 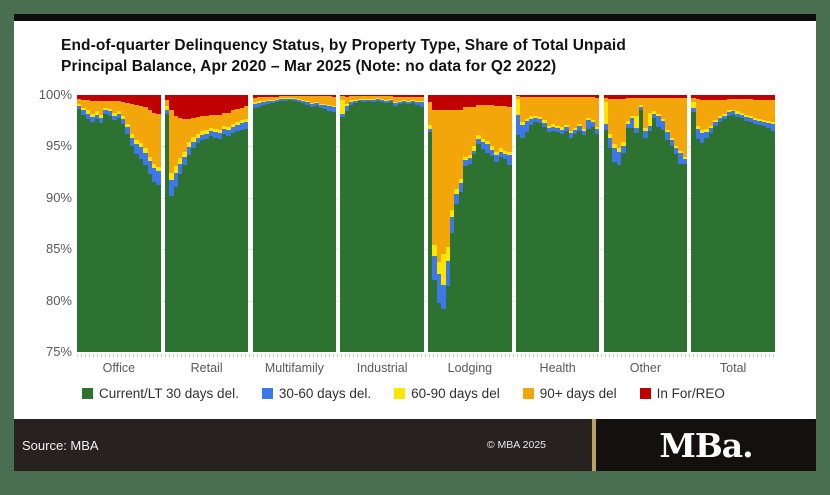 What do you see at coordinates (415, 17) in the screenshot?
I see `card-top-bar` at bounding box center [415, 17].